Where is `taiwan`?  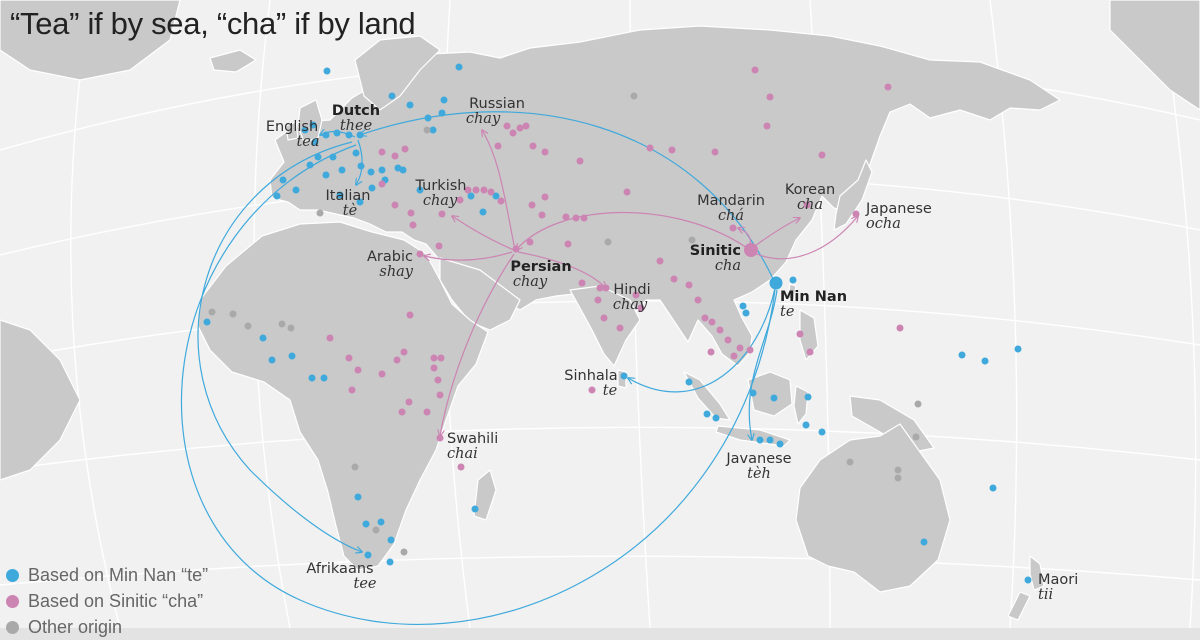
taiwan is located at coordinates (792, 292).